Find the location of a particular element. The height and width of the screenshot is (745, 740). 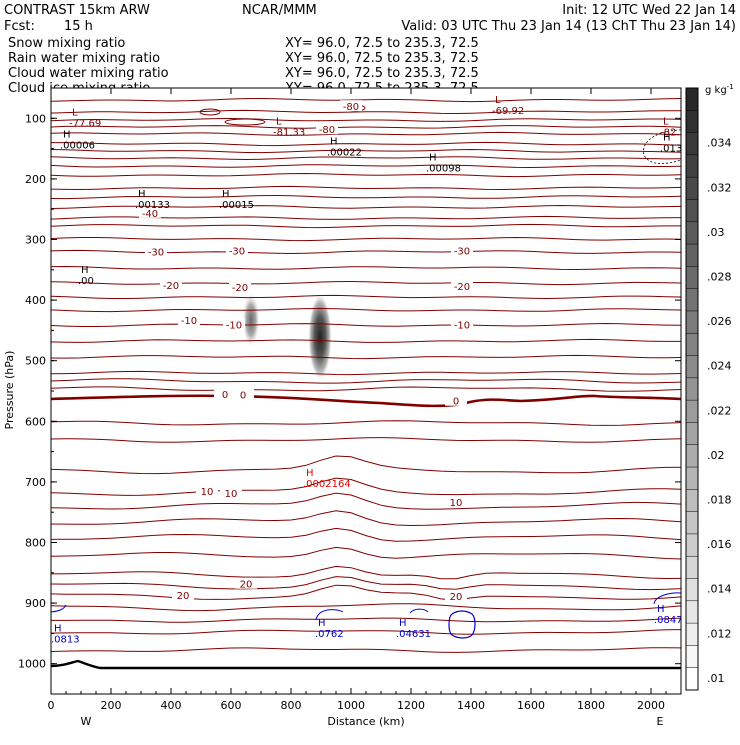

title-left: CONTRAST 15km ARW is located at coordinates (77, 10).